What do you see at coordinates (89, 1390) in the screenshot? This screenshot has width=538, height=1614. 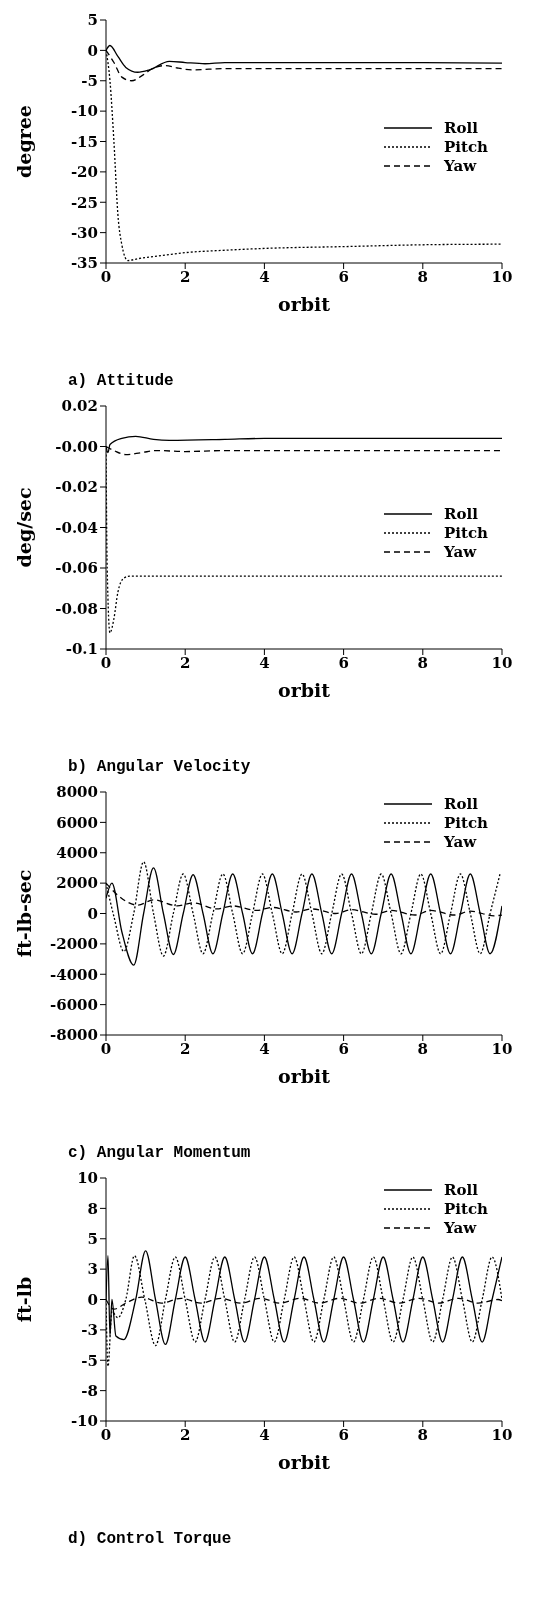 I see `y-tick-label: -8` at bounding box center [89, 1390].